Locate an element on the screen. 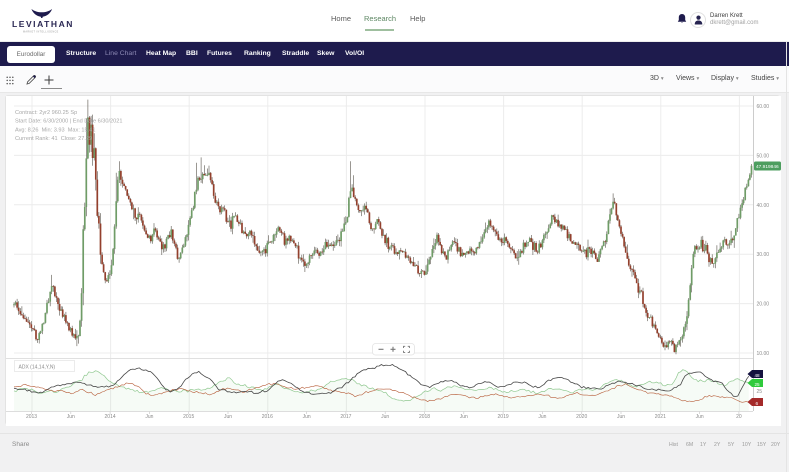 This screenshot has width=789, height=472. svg-text: 47.919846 is located at coordinates (767, 167).